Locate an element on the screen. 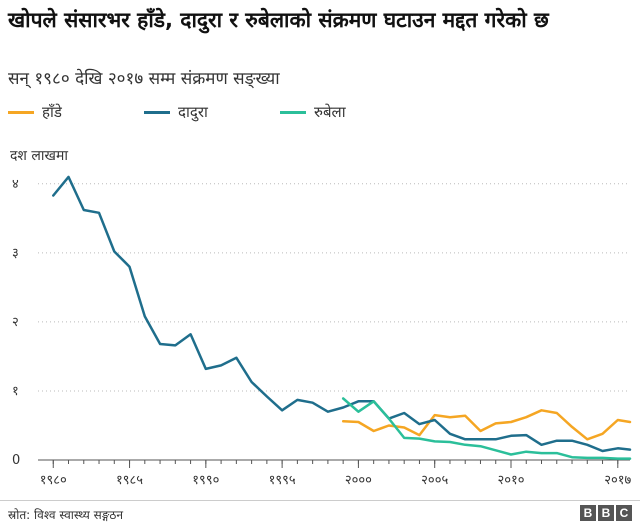 The width and height of the screenshot is (640, 526). legend-label-measles: हाँडे is located at coordinates (52, 112).